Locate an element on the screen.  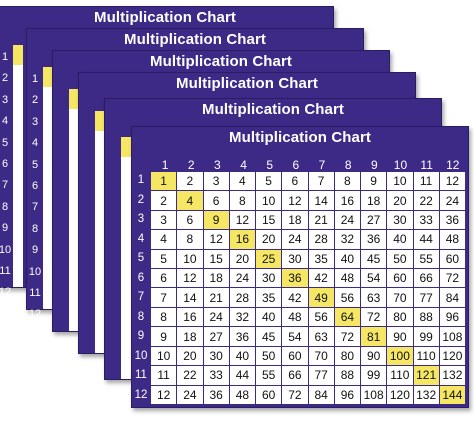
table-cell: 110 is located at coordinates (426, 356).